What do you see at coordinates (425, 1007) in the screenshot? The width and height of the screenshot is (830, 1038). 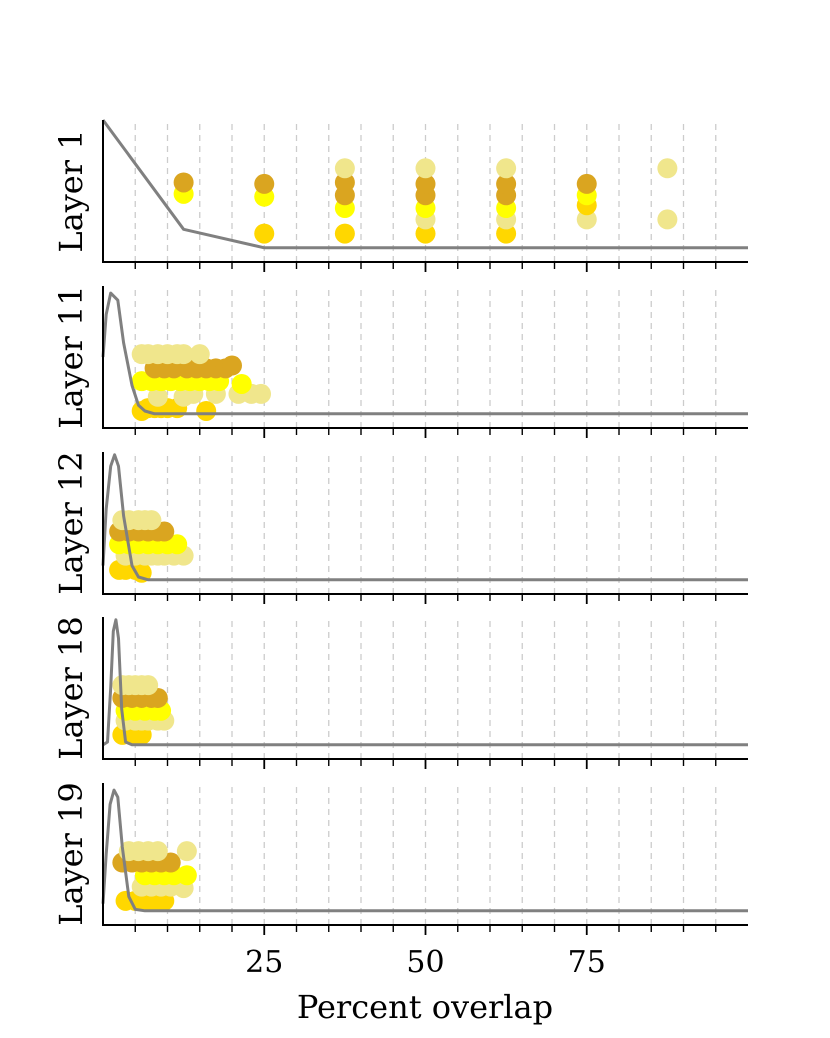 I see `x-axis-label: Percent overlap` at bounding box center [425, 1007].